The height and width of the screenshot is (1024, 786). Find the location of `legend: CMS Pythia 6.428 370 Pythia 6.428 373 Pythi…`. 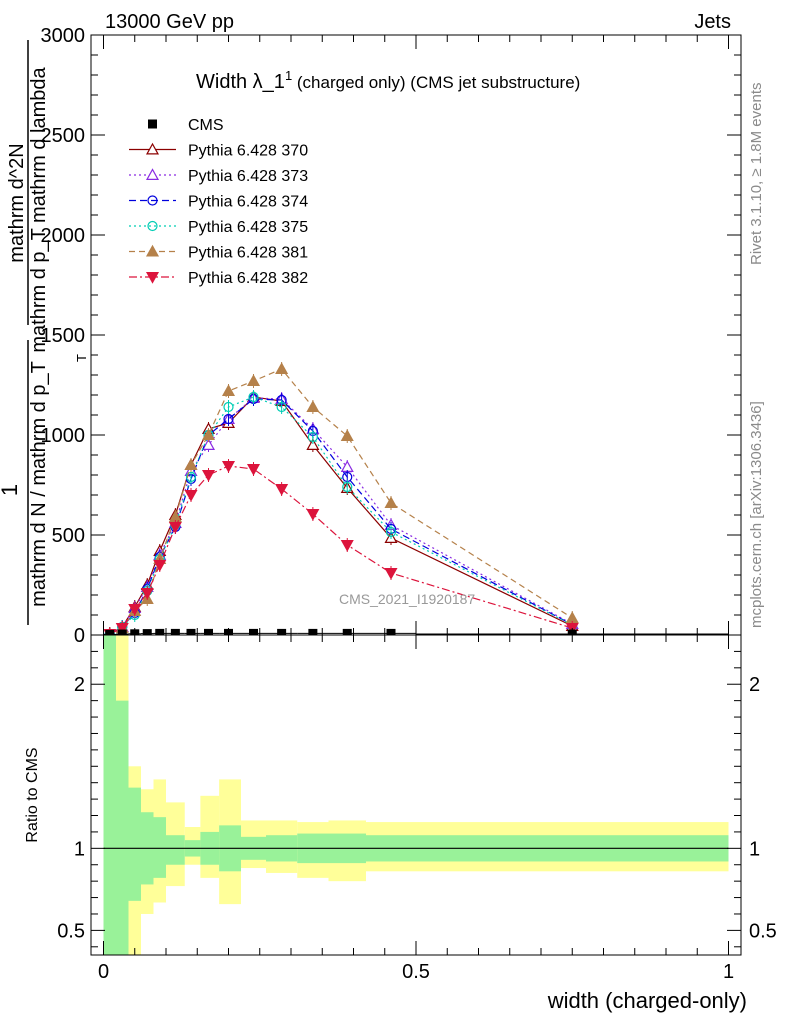

legend: CMS Pythia 6.428 370 Pythia 6.428 373 Pythi… is located at coordinates (218, 202).